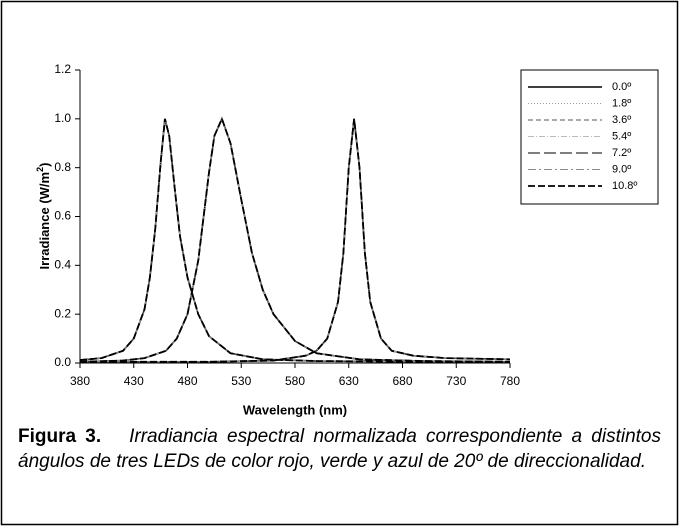 Image resolution: width=679 pixels, height=526 pixels. I want to click on y-axis-title: Irradiance (W/m2), so click(43, 216).